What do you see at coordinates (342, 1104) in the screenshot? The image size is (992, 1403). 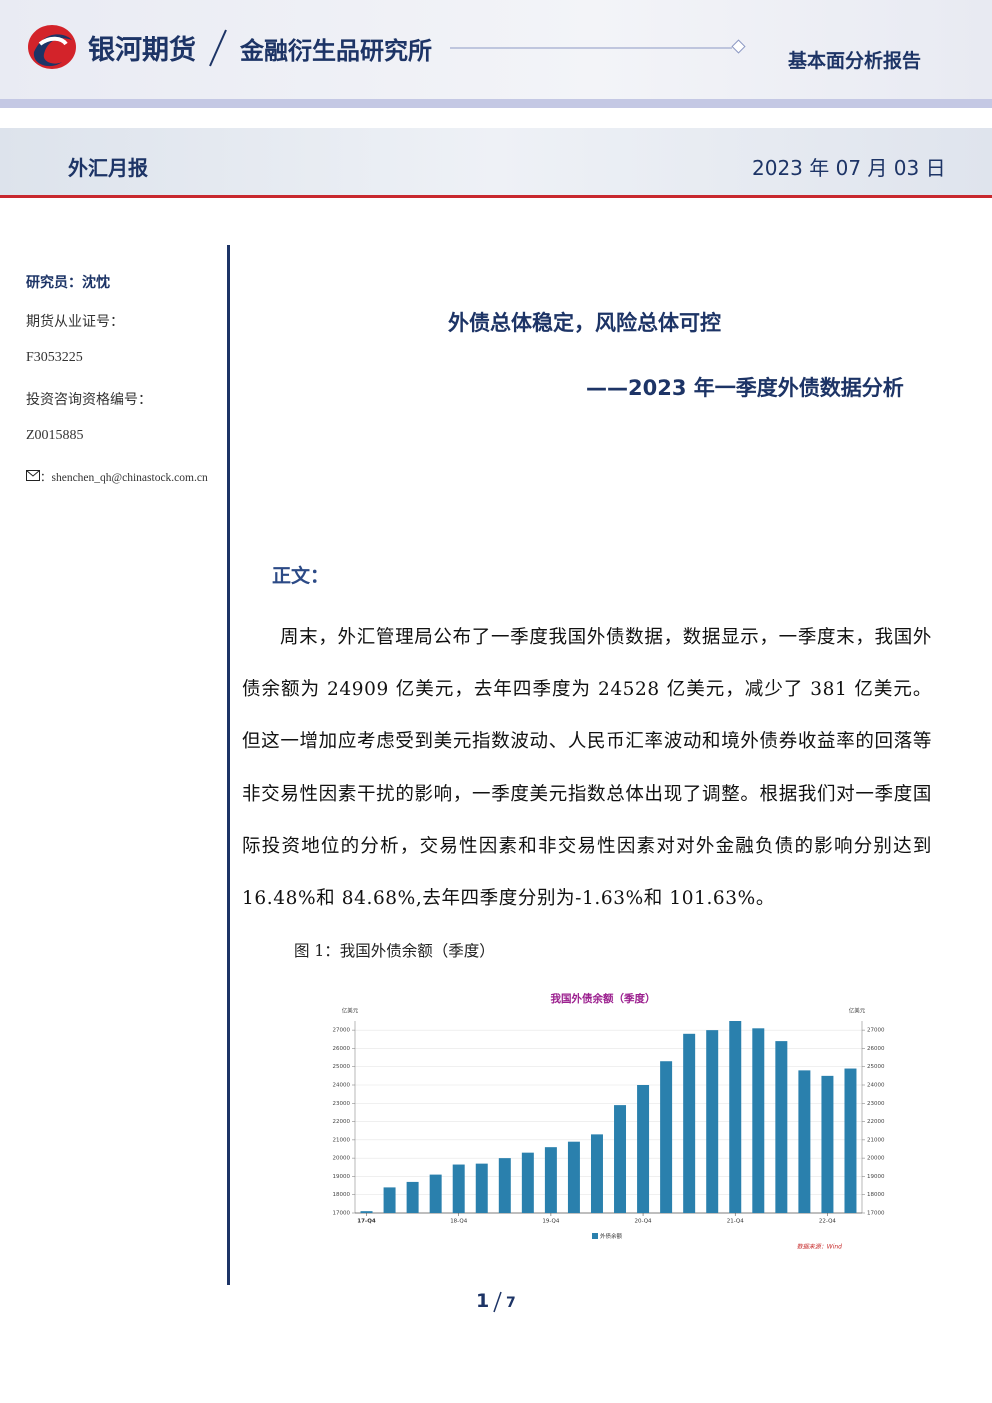 I see `y-tick-label: 23000` at bounding box center [342, 1104].